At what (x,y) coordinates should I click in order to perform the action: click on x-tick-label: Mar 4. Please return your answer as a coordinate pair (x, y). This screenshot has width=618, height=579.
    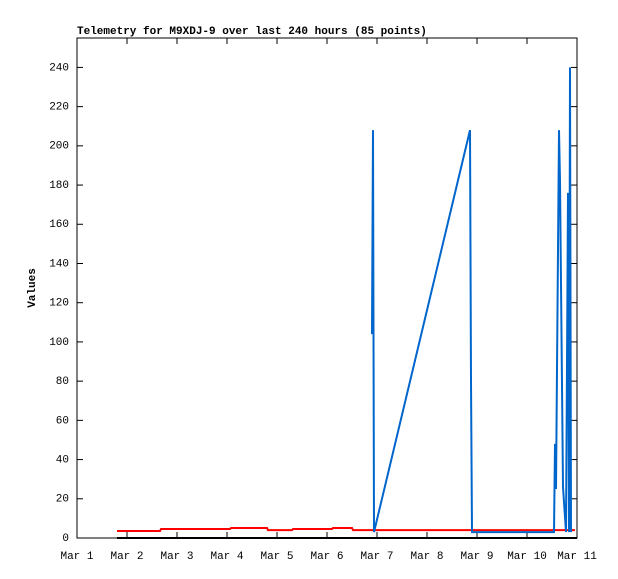
    Looking at the image, I should click on (226, 557).